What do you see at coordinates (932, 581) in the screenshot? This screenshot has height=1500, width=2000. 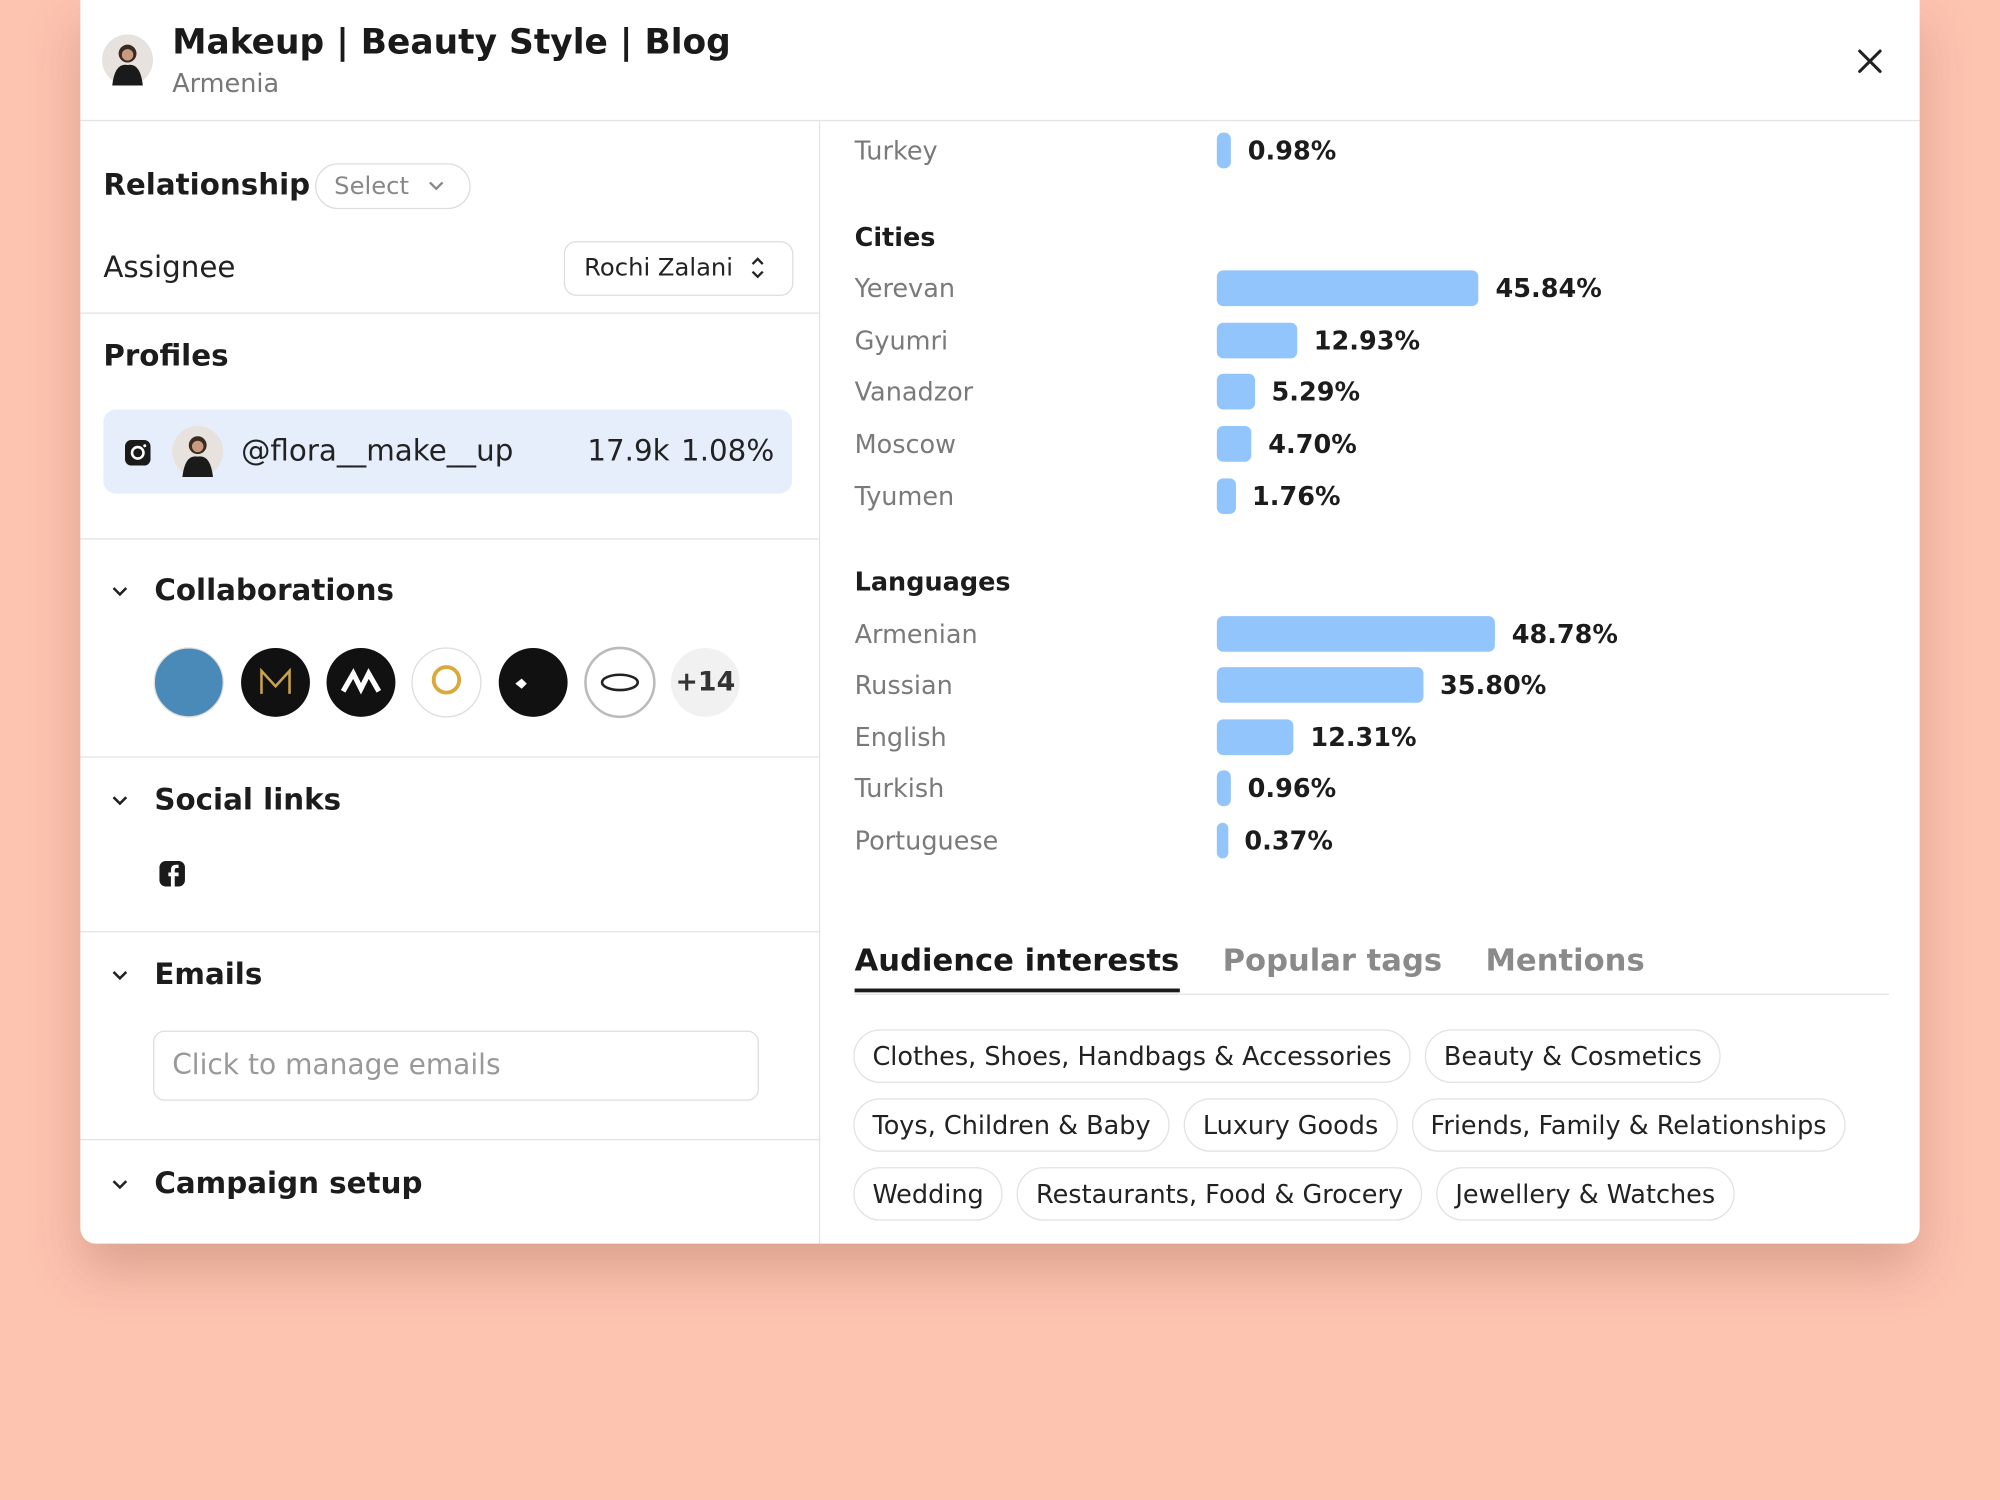 I see `section-title: Languages` at bounding box center [932, 581].